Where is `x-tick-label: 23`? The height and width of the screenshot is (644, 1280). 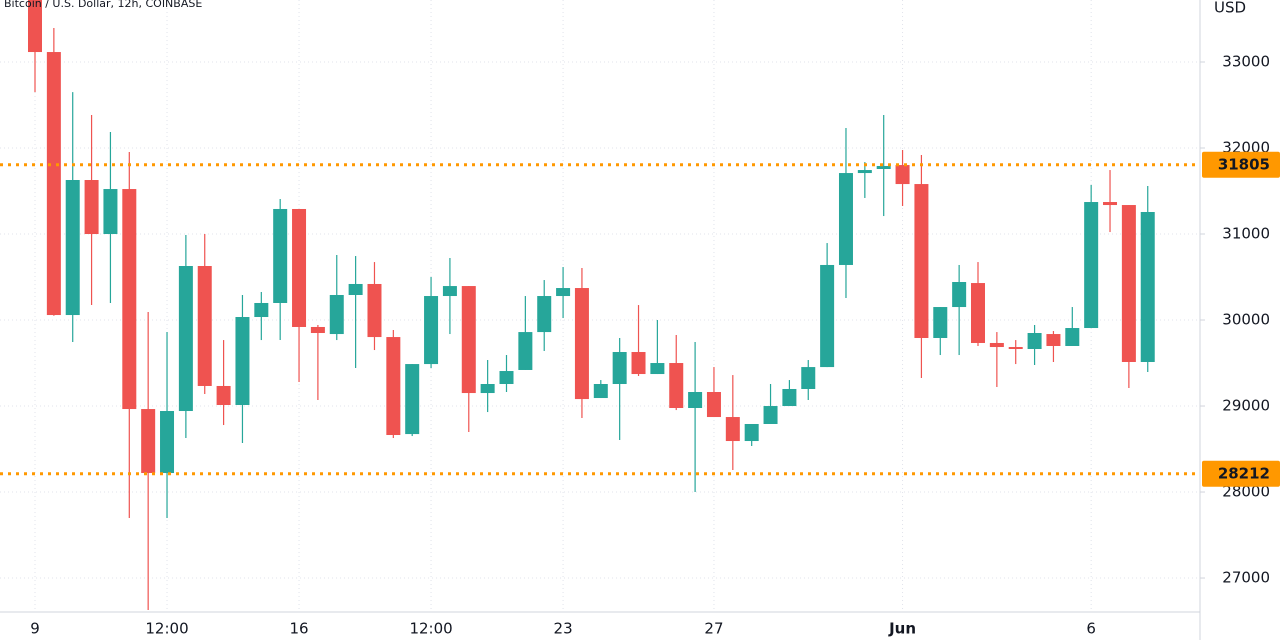
x-tick-label: 23 is located at coordinates (563, 629).